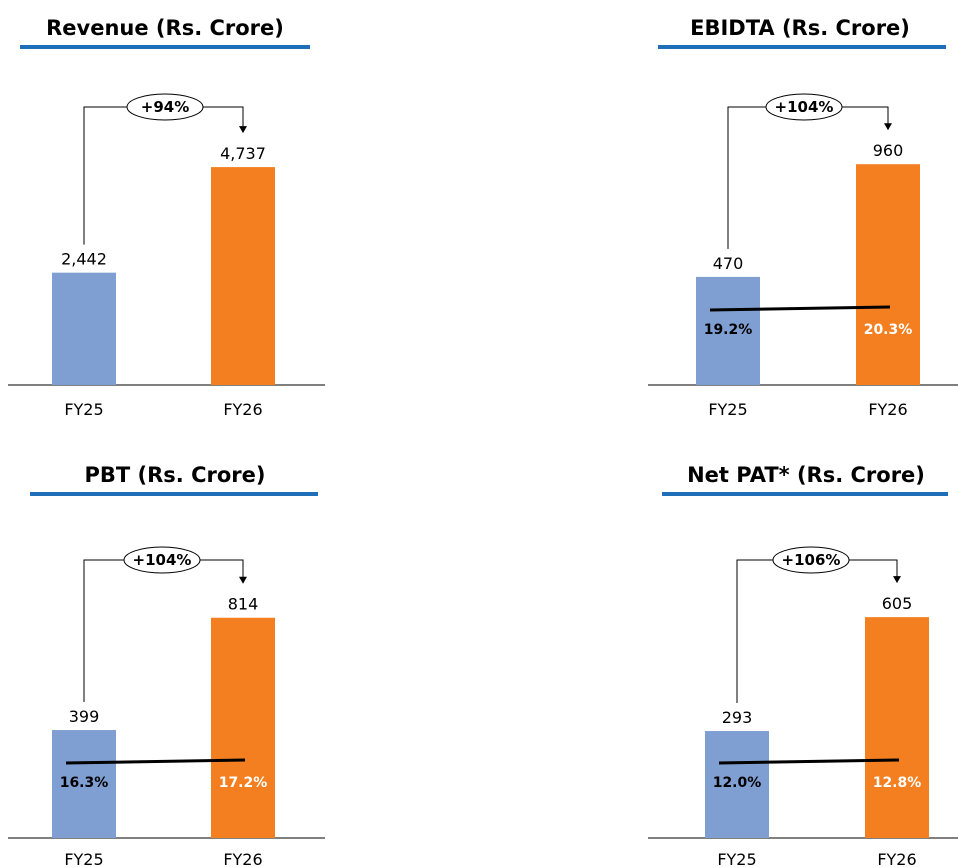 The image size is (958, 867). I want to click on margin-label: 12.8%, so click(897, 783).